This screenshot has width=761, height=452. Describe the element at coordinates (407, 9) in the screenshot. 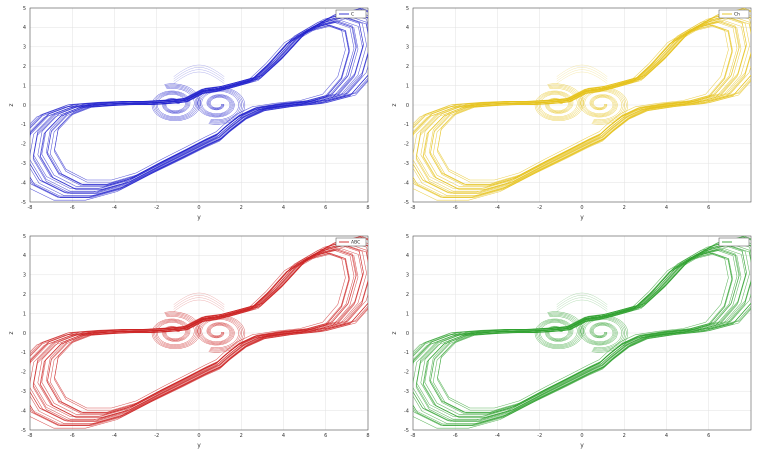

I see `y-tick-label: 5` at that location.